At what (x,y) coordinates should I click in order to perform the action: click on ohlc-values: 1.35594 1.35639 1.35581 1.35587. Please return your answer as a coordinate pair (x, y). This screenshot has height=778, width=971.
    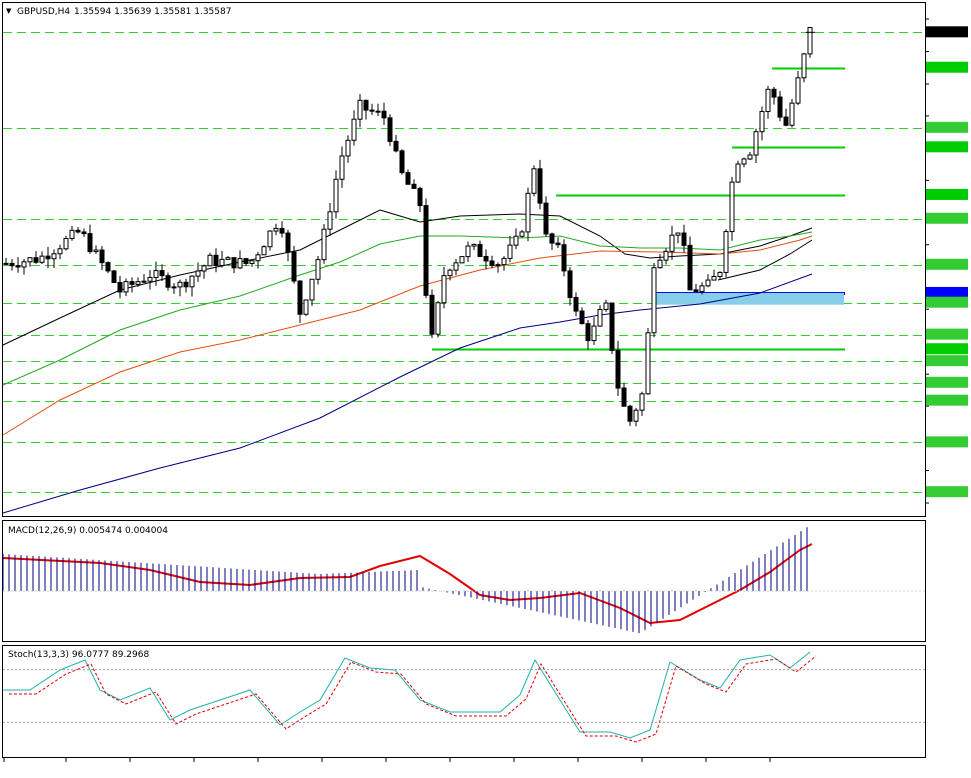
    Looking at the image, I should click on (152, 12).